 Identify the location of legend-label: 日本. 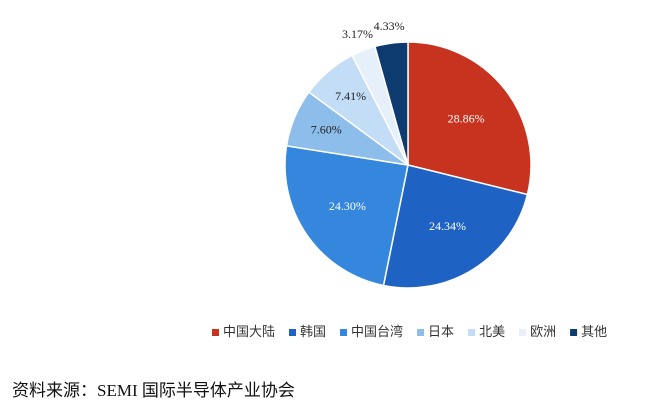
(441, 331).